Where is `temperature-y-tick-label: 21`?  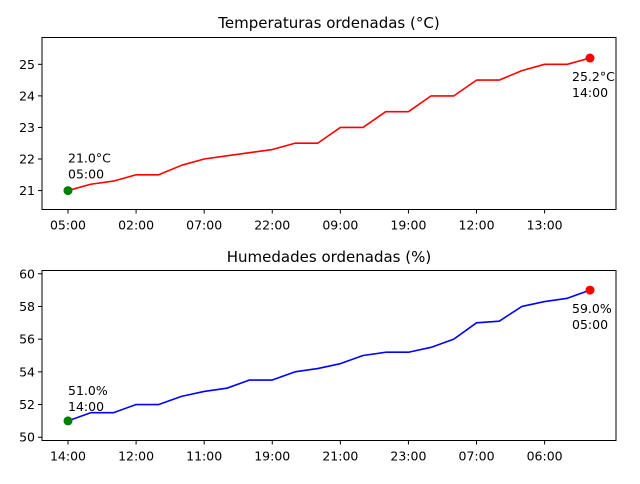
temperature-y-tick-label: 21 is located at coordinates (27, 190).